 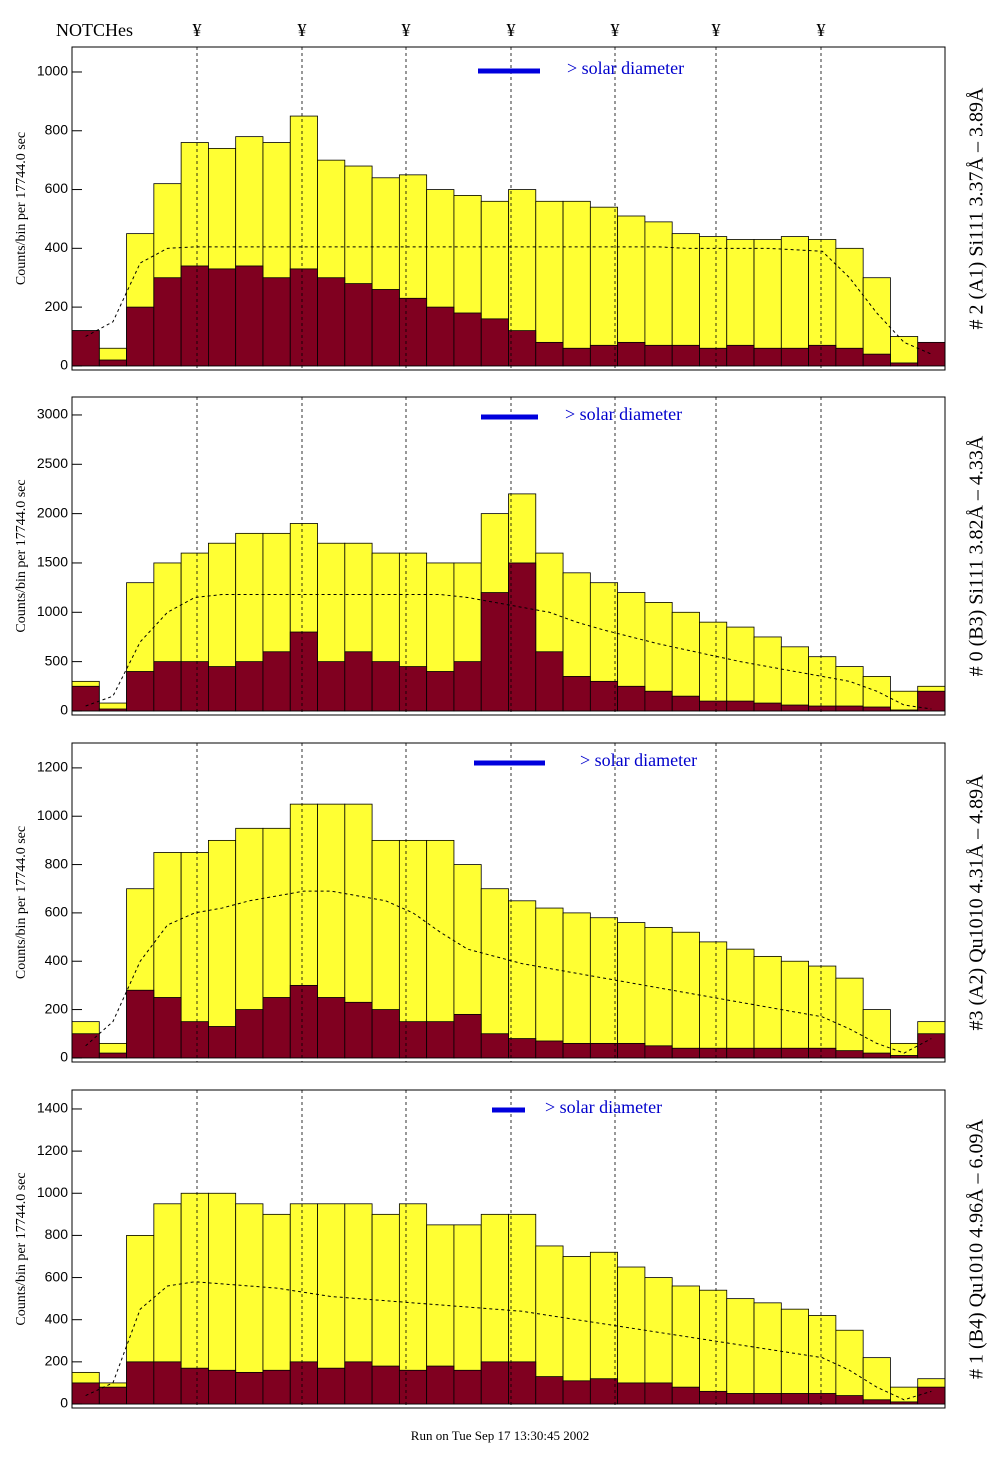 I want to click on panel-label: # 2 (A1) Si111 3.37Å – 3.89Å, so click(x=977, y=208).